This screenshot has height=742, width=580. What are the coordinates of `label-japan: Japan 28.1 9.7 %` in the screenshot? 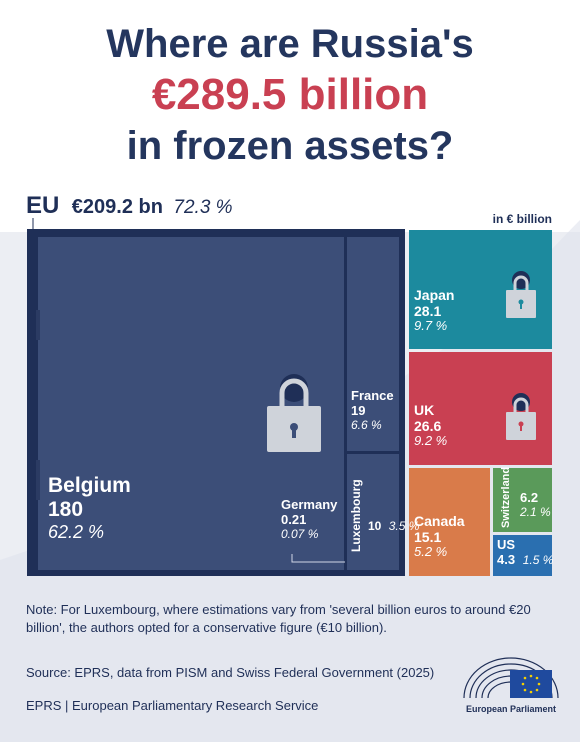 It's located at (434, 310).